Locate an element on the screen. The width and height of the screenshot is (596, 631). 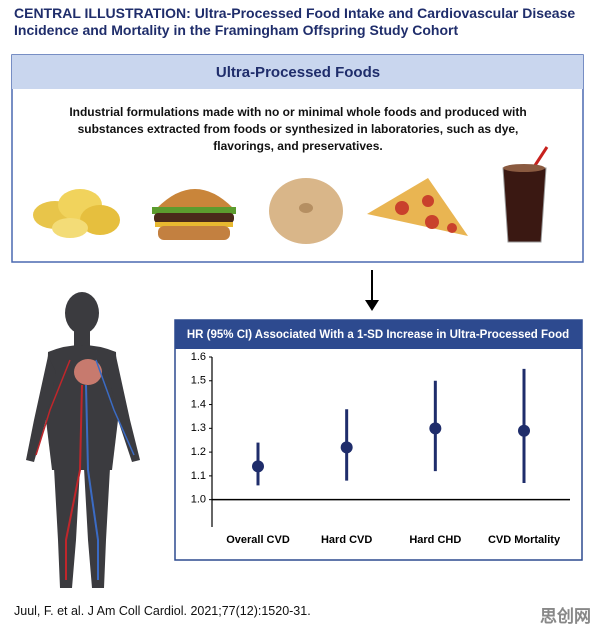
pizza-icon is located at coordinates (417, 207).